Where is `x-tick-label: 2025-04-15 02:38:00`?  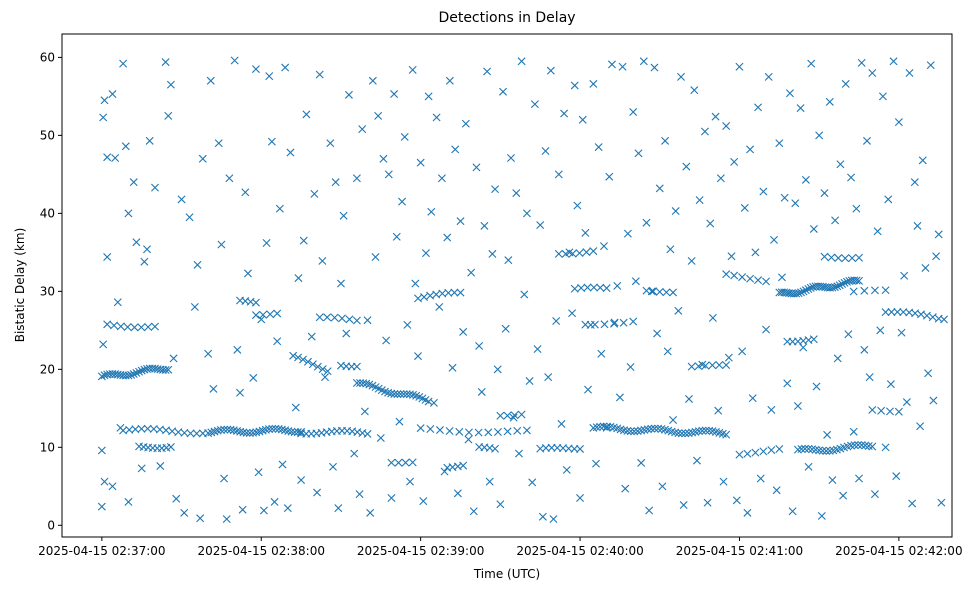
x-tick-label: 2025-04-15 02:38:00 is located at coordinates (261, 551).